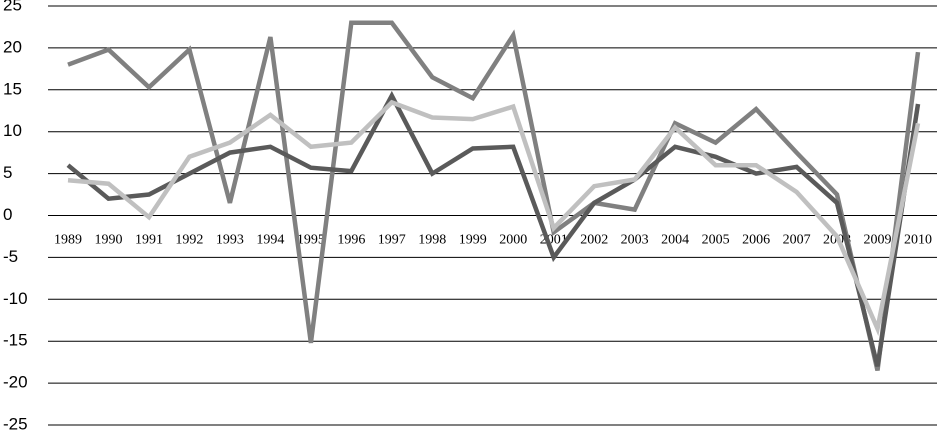 The width and height of the screenshot is (937, 436). Describe the element at coordinates (311, 240) in the screenshot. I see `x-tick-label: 1995` at that location.